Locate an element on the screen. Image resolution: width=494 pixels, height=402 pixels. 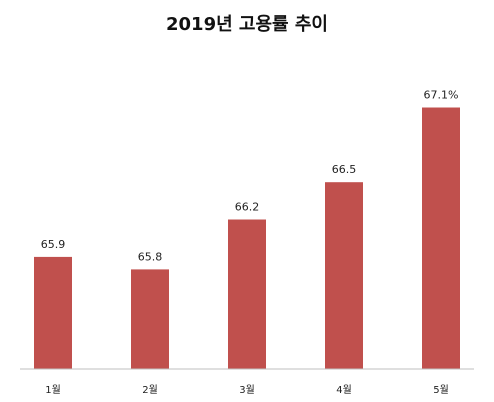
x-tick-label-3: 3월 is located at coordinates (247, 390).